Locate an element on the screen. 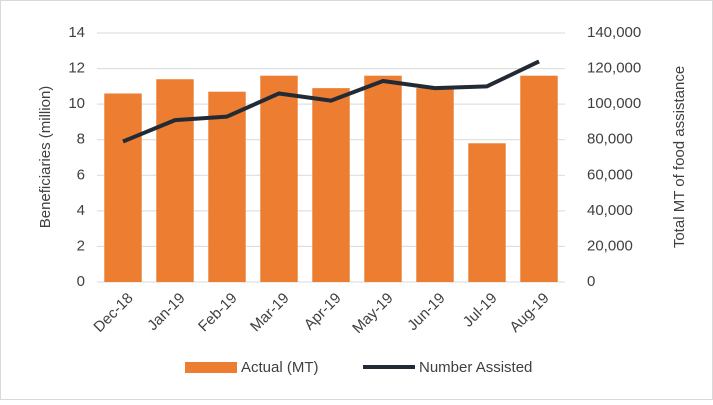 The width and height of the screenshot is (713, 405). y2-tick-label: 0 is located at coordinates (591, 281).